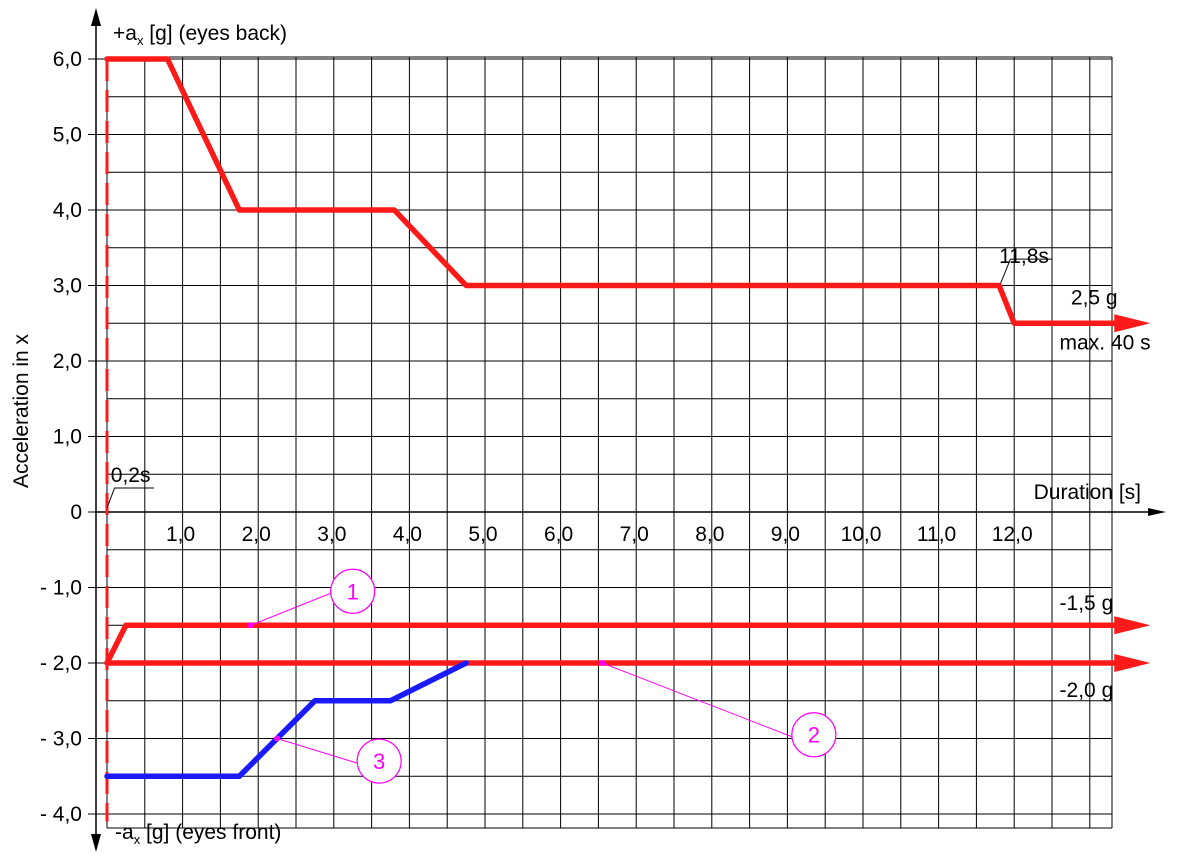 This screenshot has width=1200, height=856. What do you see at coordinates (130, 498) in the screenshot?
I see `leader-0-2s` at bounding box center [130, 498].